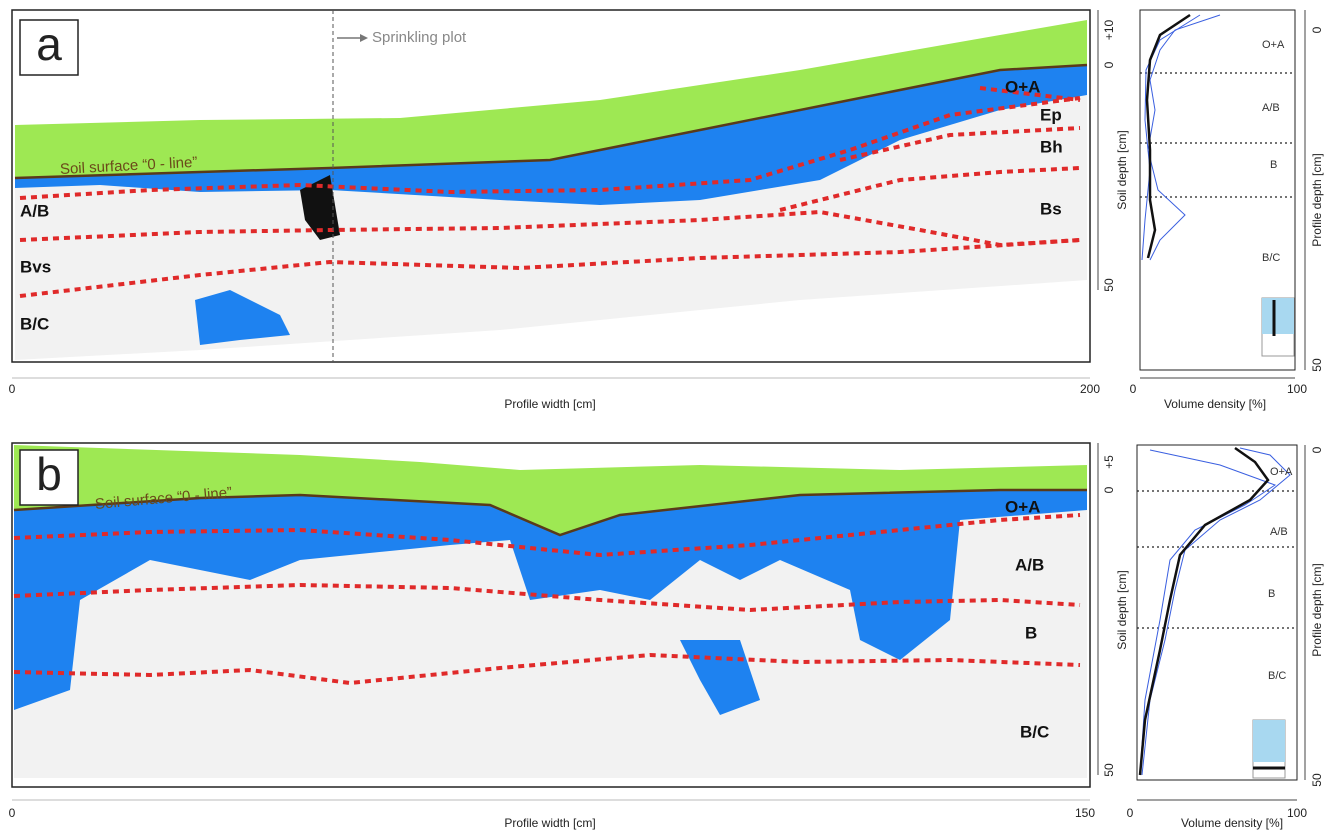 This screenshot has height=832, width=1327. What do you see at coordinates (364, 38) in the screenshot?
I see `arrow-head` at bounding box center [364, 38].